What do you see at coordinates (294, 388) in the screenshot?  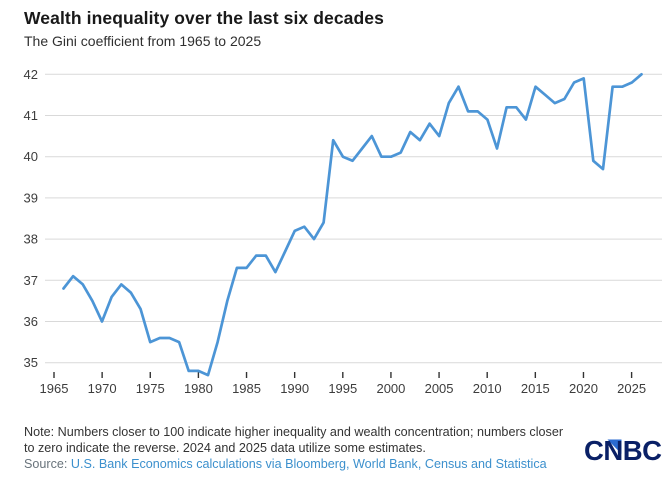 I see `xtick-label-1990: 1990` at bounding box center [294, 388].